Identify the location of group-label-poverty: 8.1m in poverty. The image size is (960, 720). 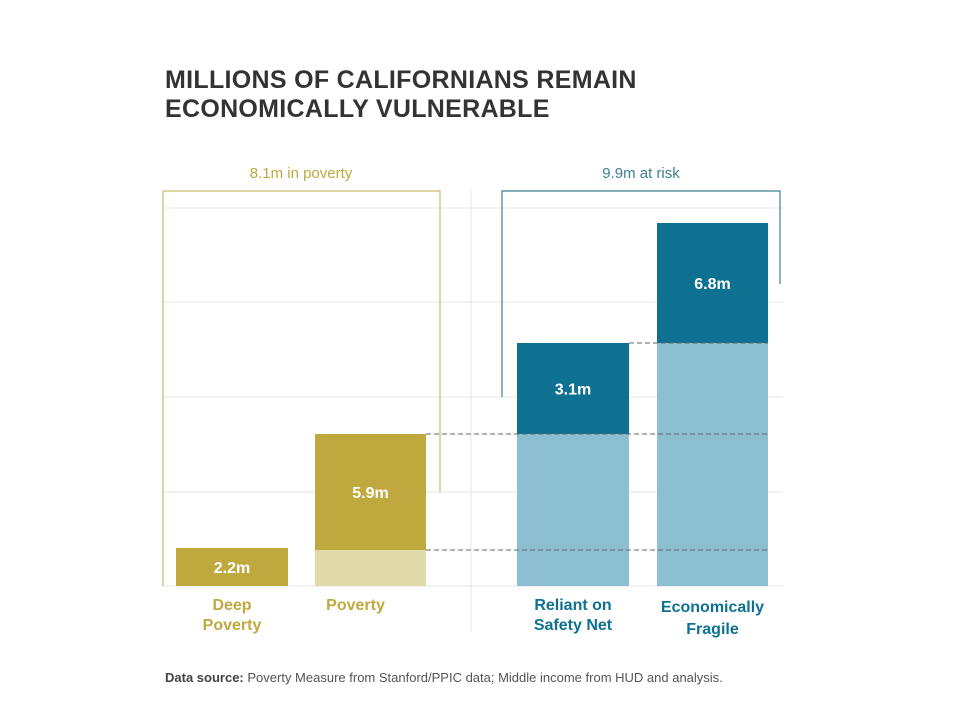
(301, 173).